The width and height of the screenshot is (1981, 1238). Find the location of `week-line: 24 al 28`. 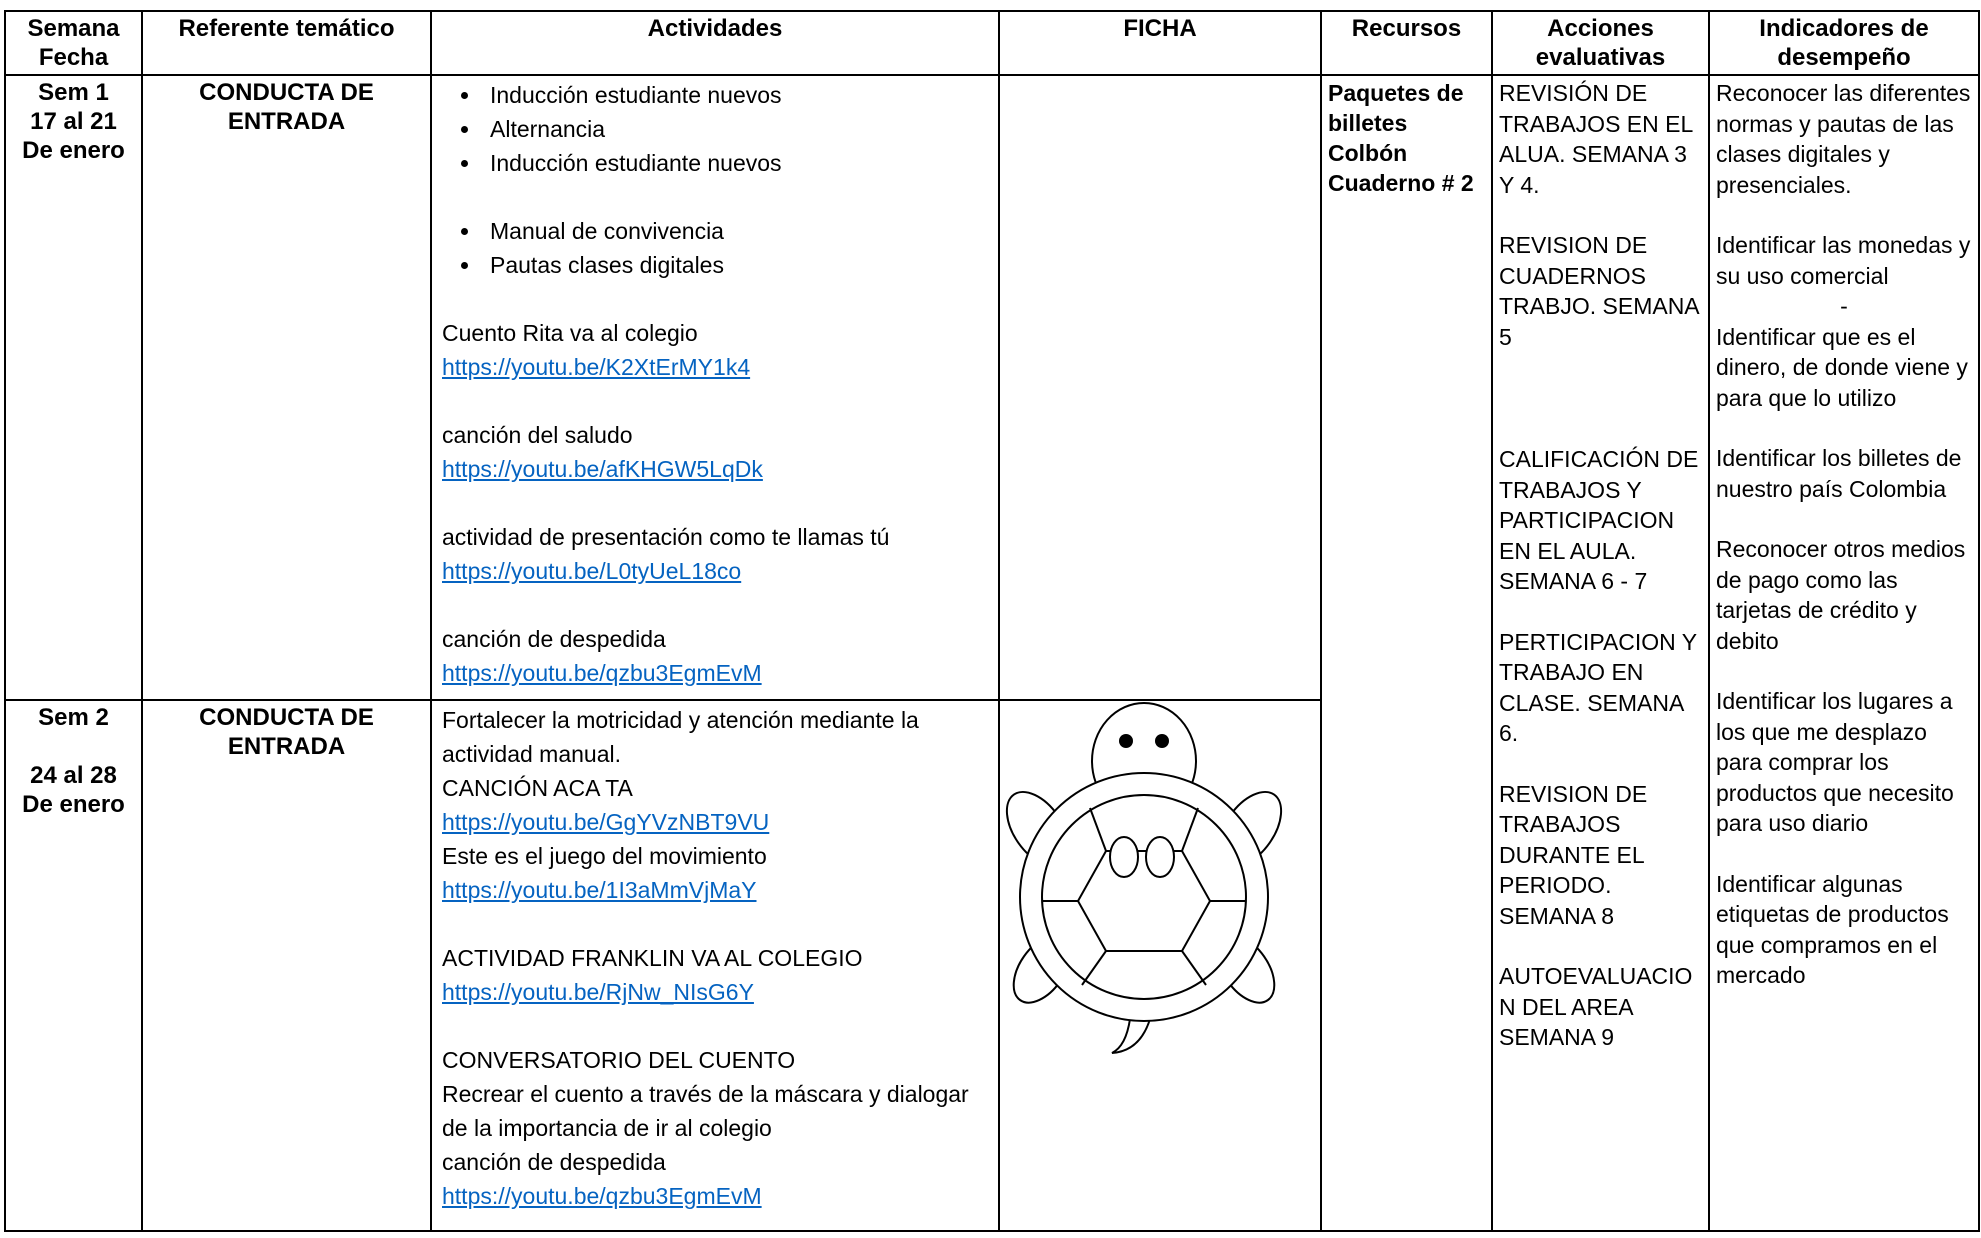

week-line: 24 al 28 is located at coordinates (73, 775).